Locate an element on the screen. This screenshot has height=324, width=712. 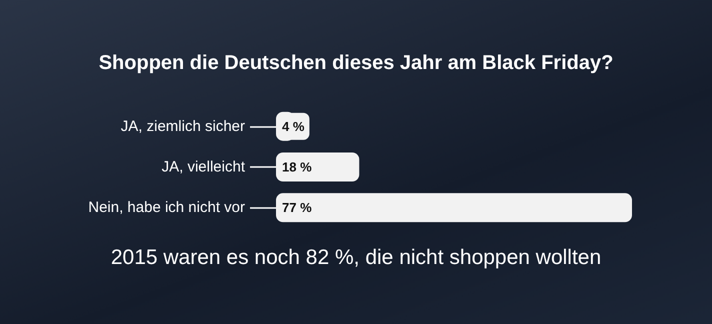
y-tick-label: JA, vielleicht is located at coordinates (204, 167).